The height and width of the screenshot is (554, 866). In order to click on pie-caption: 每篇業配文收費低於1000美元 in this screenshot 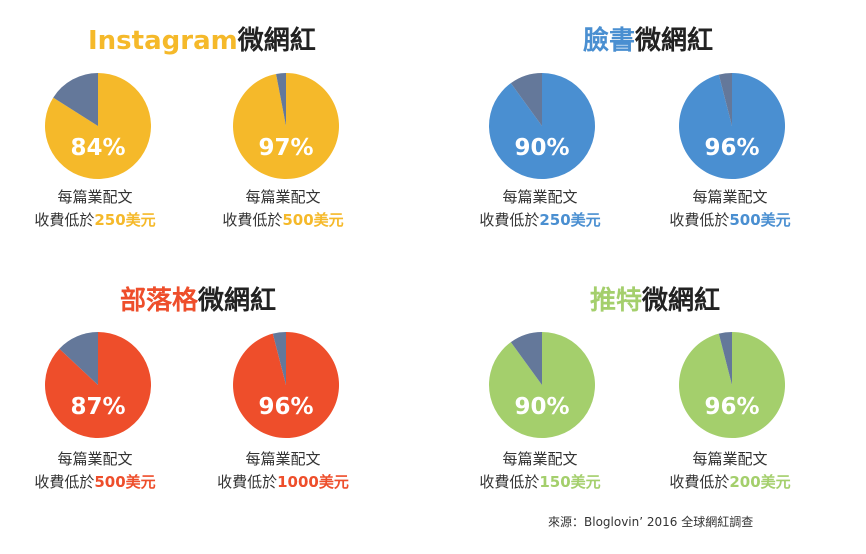, I will do `click(283, 471)`.